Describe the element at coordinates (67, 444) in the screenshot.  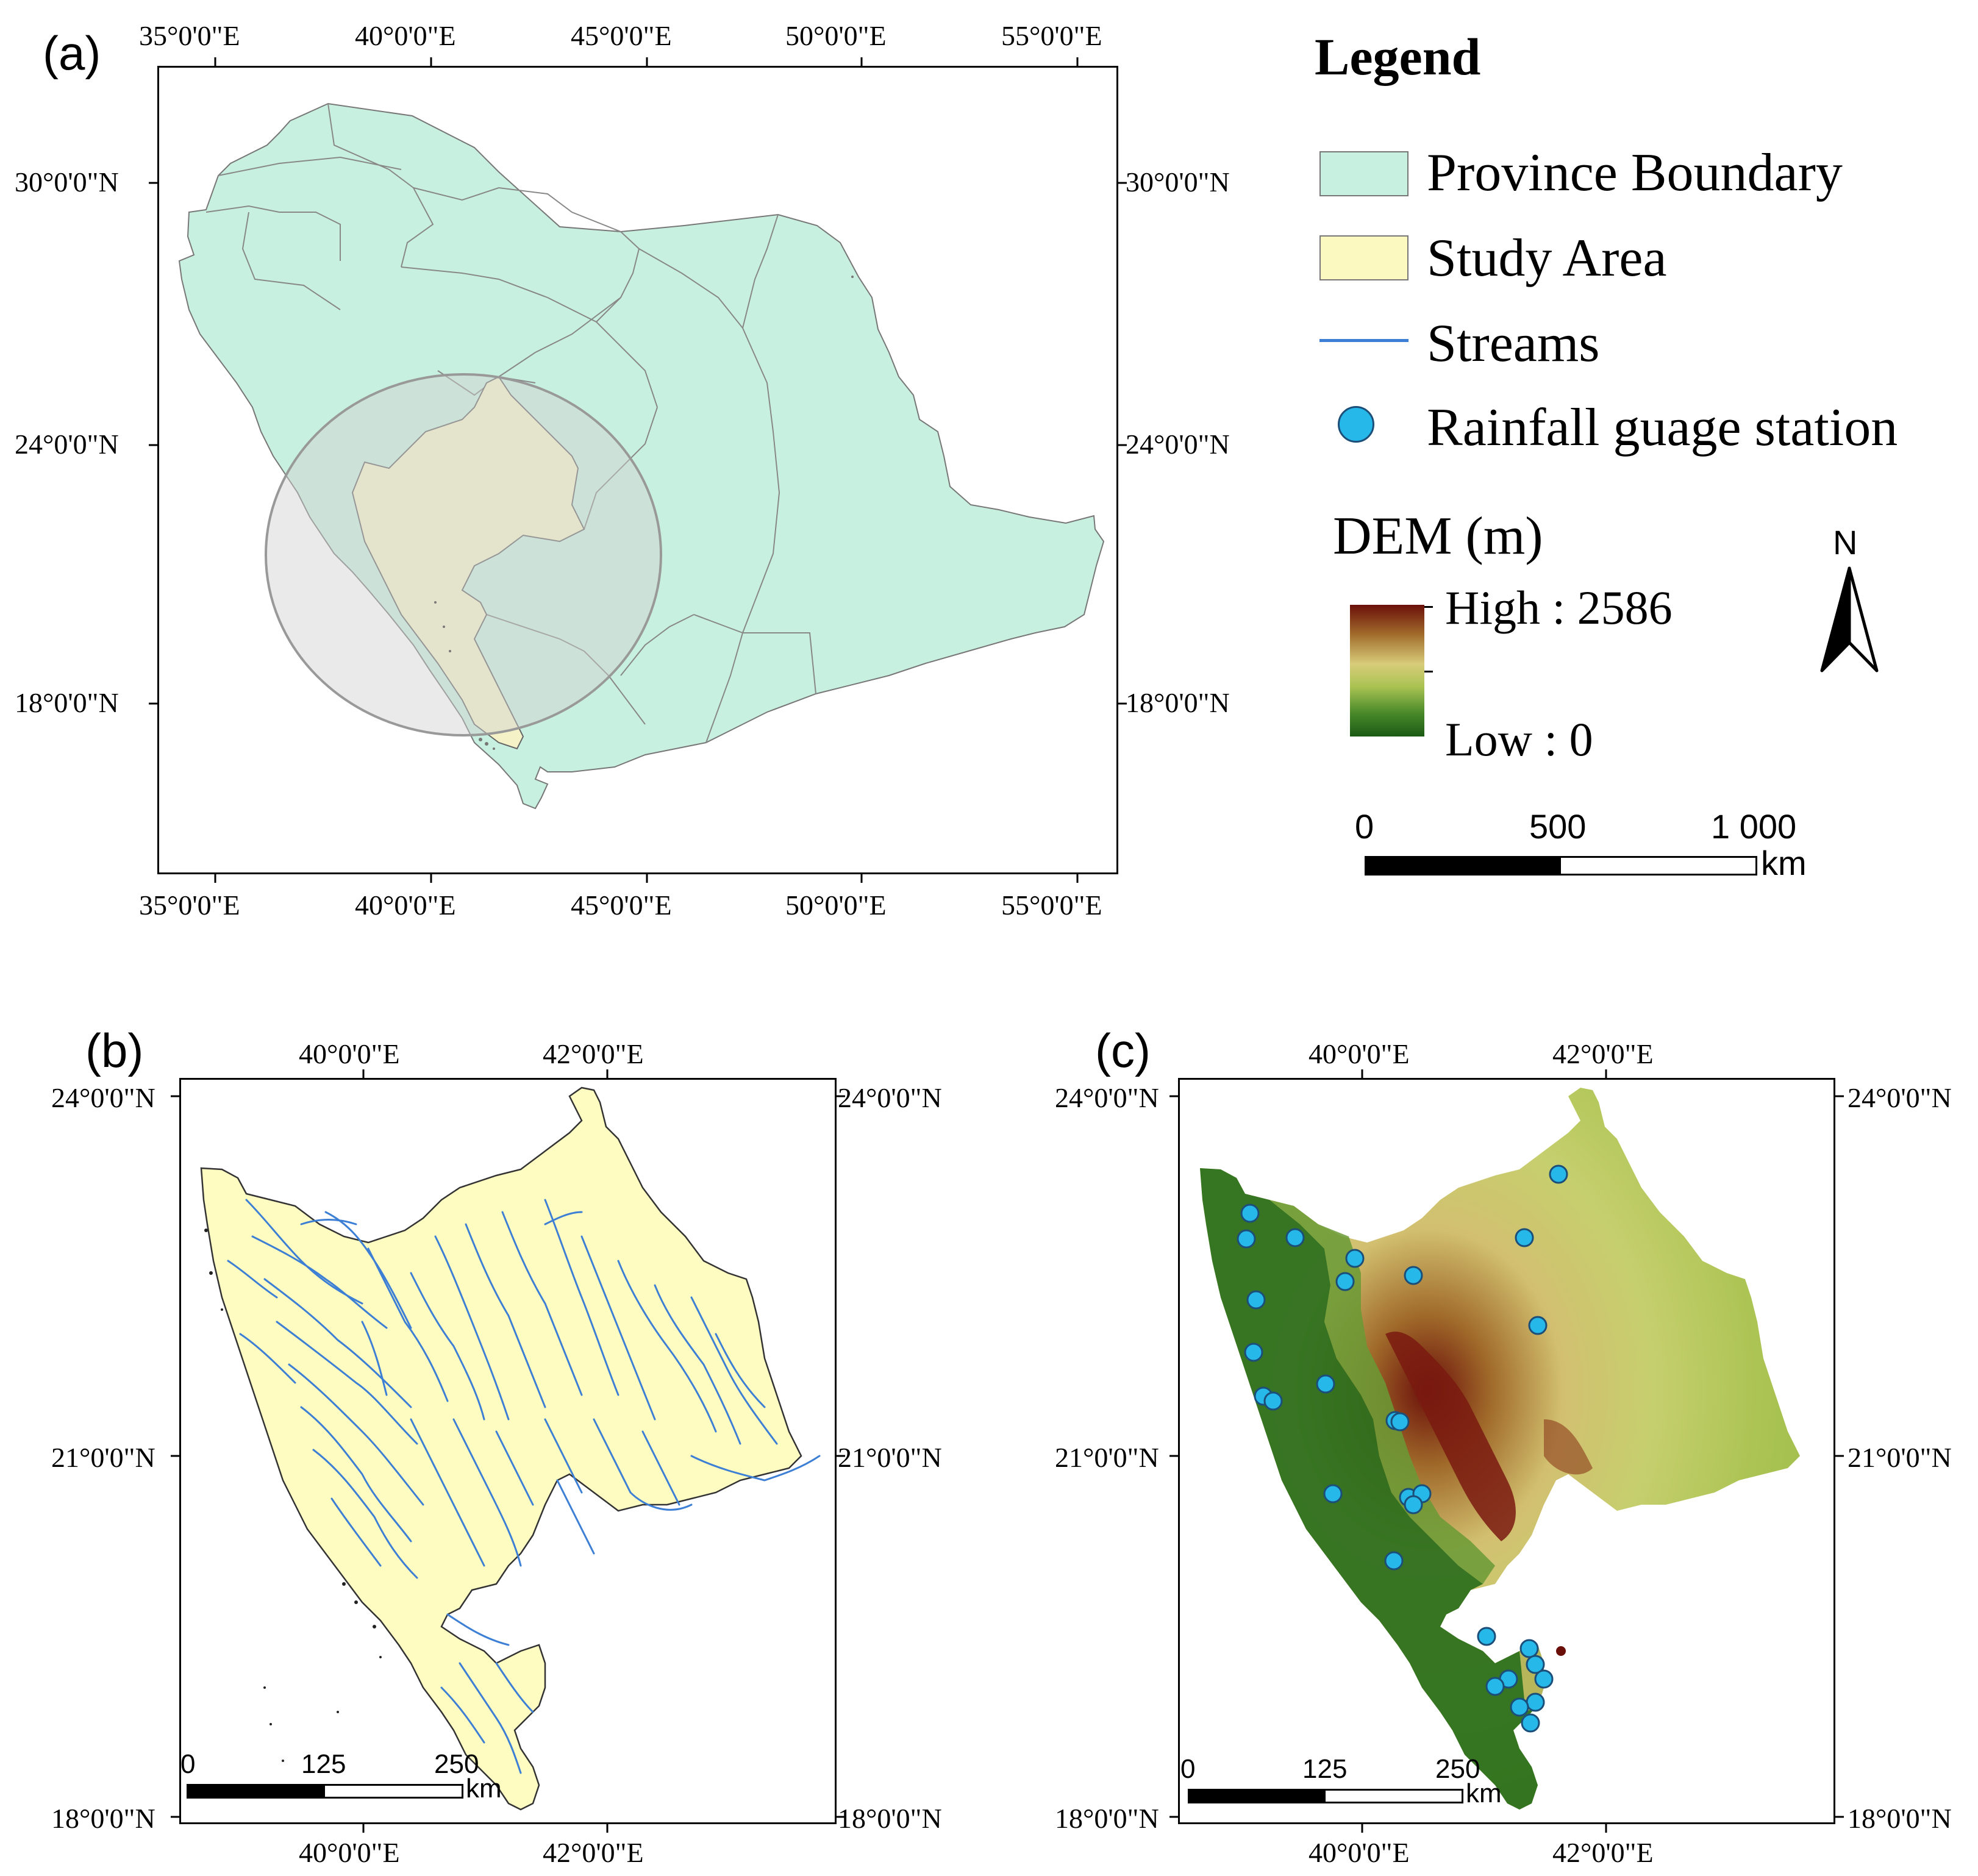
I see `panel-a-left-lat-tick: 24°0'0"N` at that location.